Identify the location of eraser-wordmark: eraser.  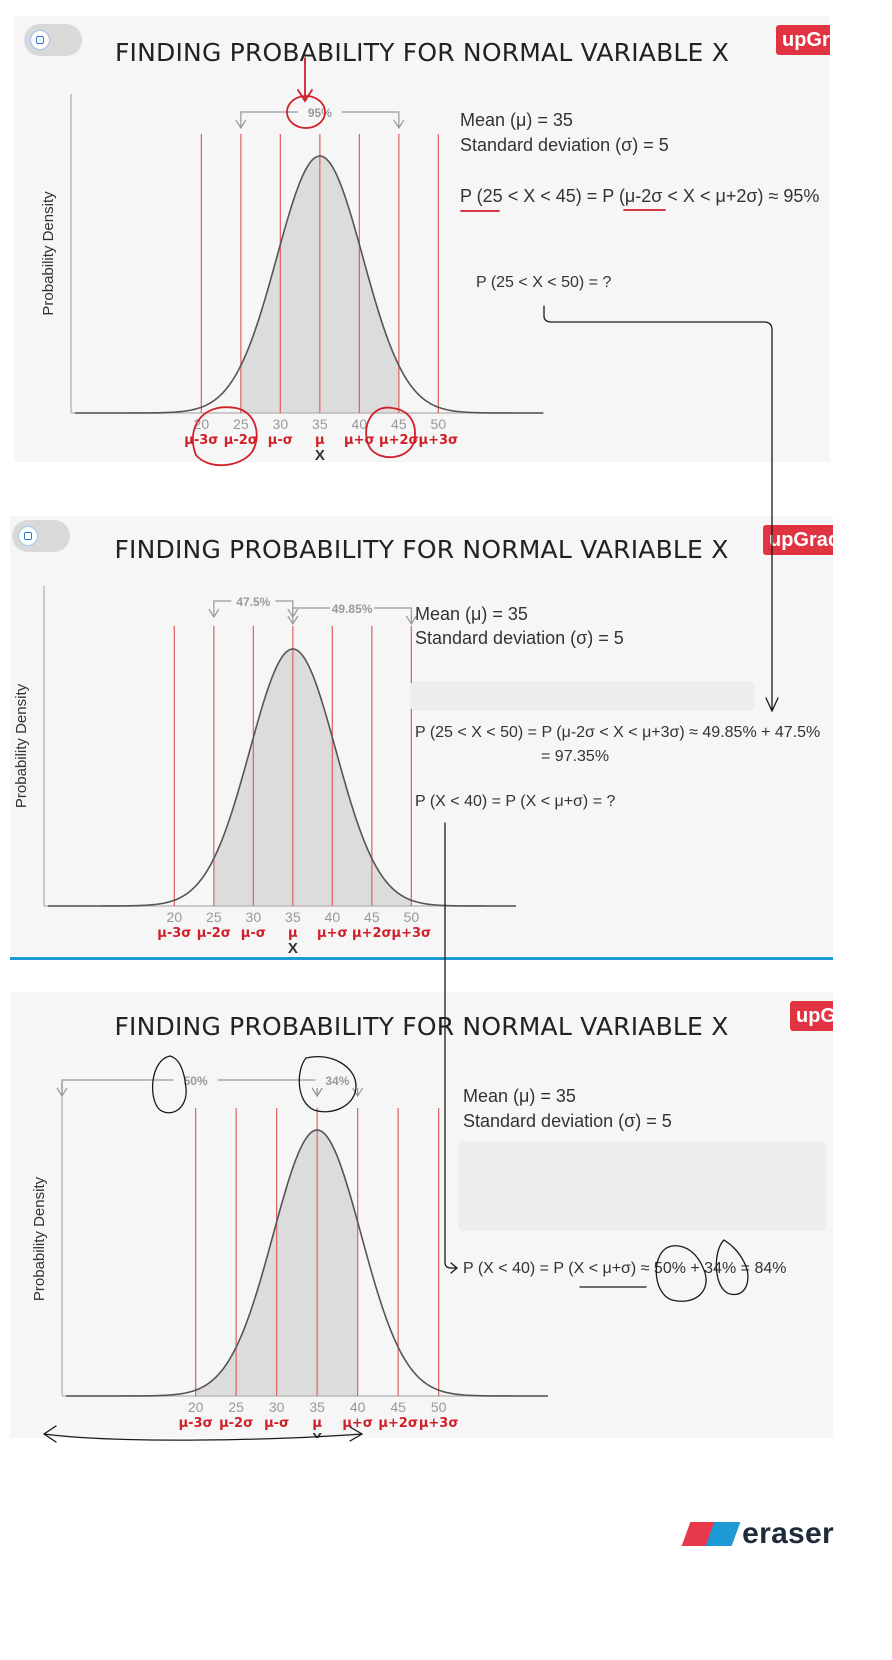
(788, 1533).